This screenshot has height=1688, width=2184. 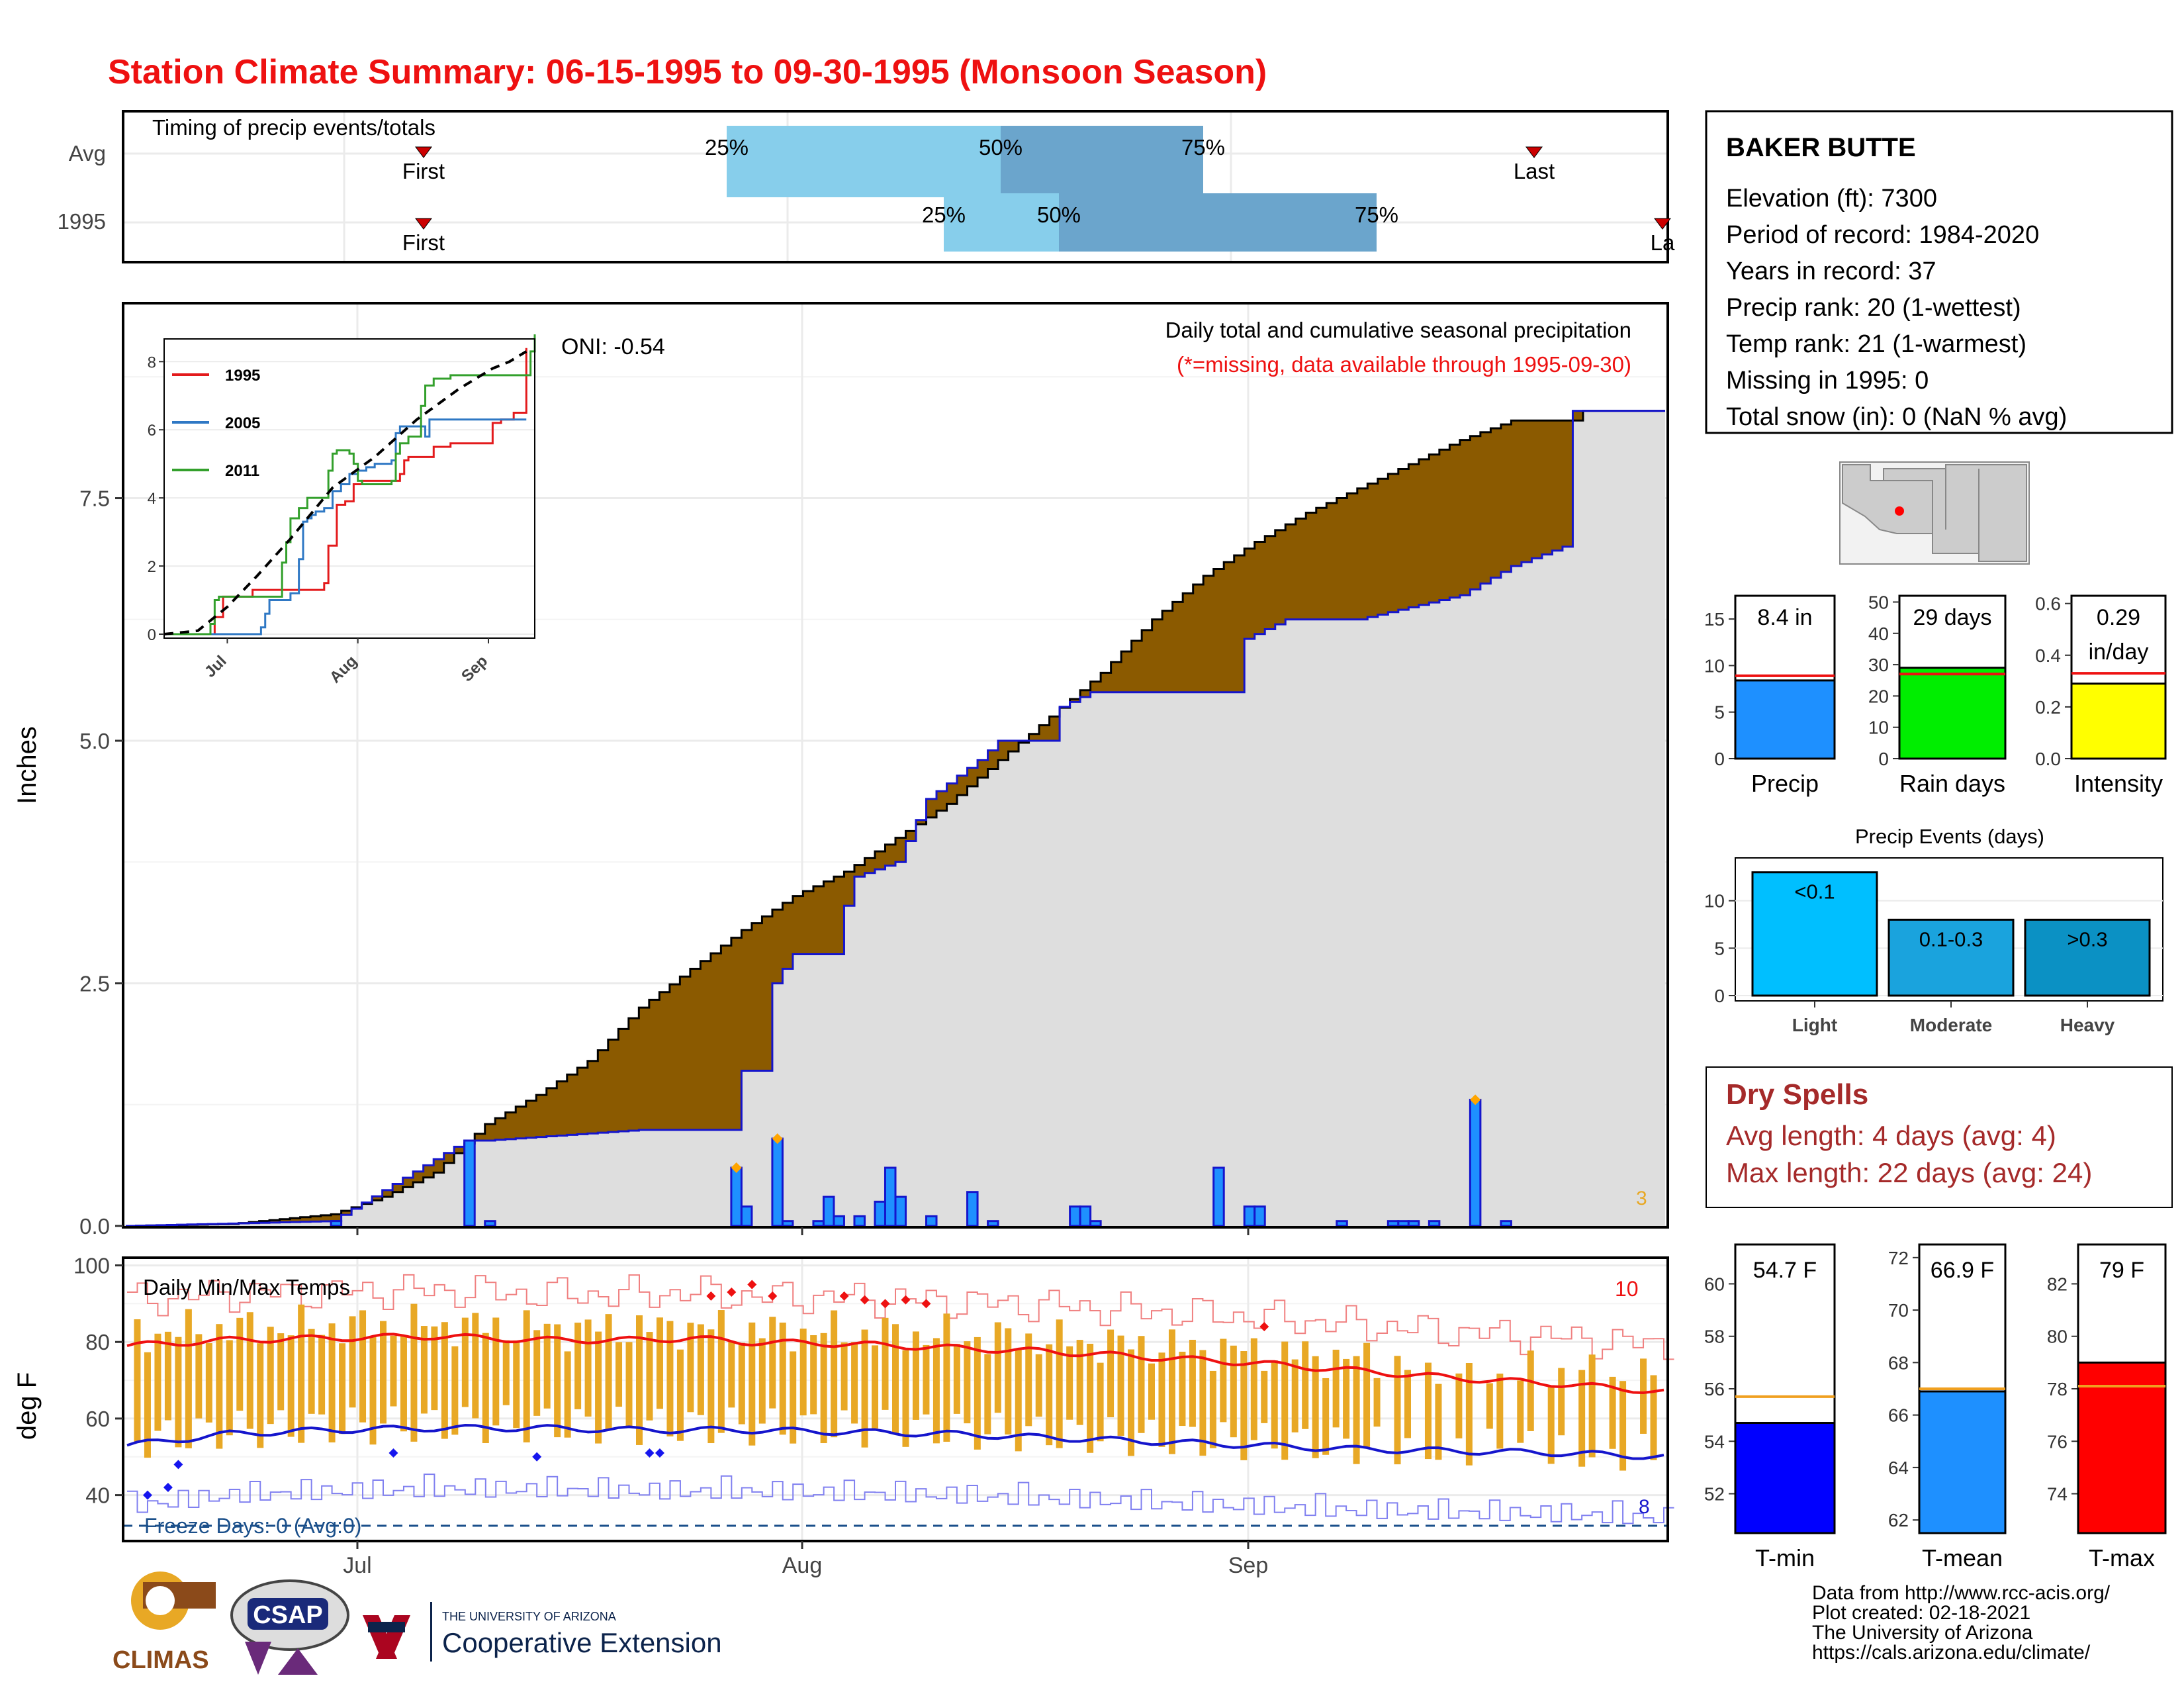 I want to click on inset-series-avg, so click(x=345, y=492).